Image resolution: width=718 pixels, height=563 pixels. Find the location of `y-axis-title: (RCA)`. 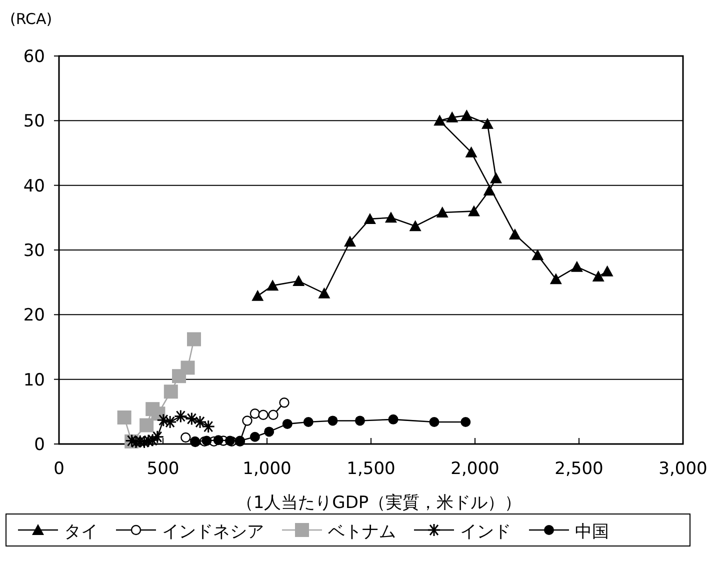

y-axis-title: (RCA) is located at coordinates (31, 19).